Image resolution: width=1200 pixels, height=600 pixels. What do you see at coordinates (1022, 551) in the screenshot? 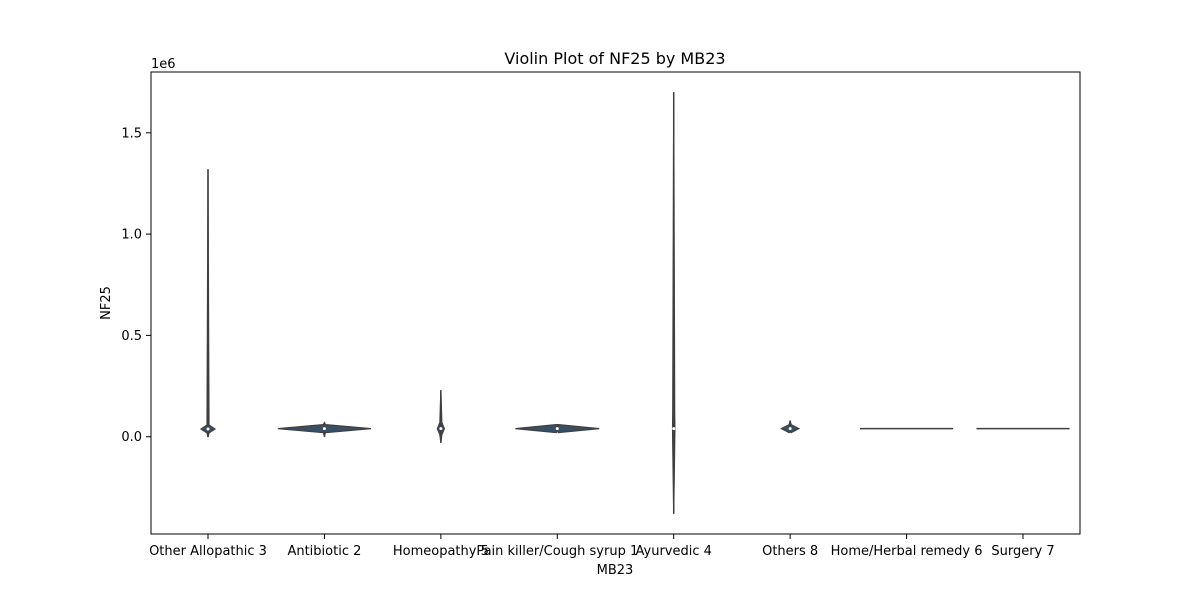
I see `x-tick-label: Surgery 7` at bounding box center [1022, 551].